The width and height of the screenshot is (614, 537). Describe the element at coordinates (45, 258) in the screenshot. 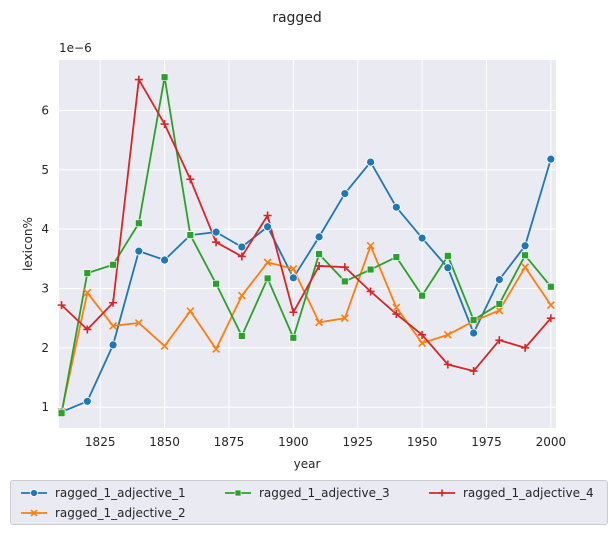

I see `y-tick-labels: 1 2 3 4 5 6` at that location.